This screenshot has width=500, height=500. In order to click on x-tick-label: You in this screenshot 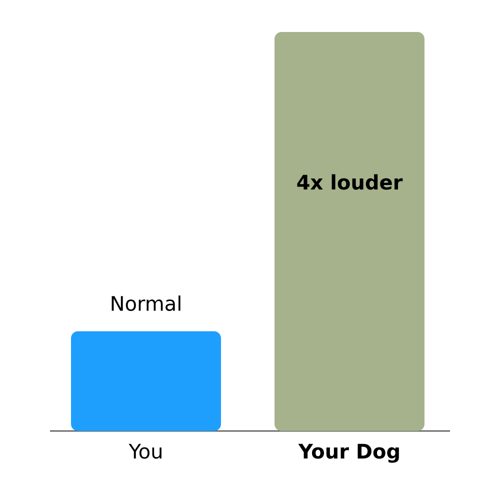, I will do `click(145, 451)`.